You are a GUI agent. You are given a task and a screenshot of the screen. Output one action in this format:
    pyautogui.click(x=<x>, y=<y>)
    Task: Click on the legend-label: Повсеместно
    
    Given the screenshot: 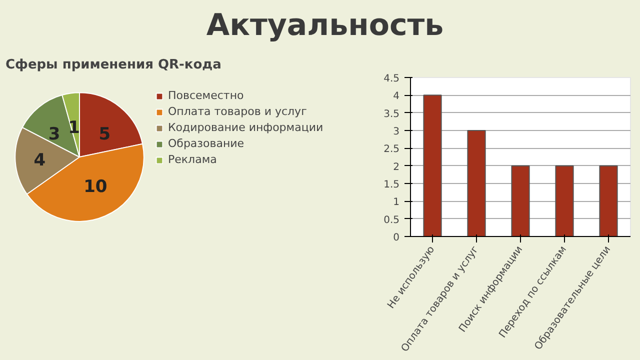 What is the action you would take?
    pyautogui.click(x=206, y=95)
    